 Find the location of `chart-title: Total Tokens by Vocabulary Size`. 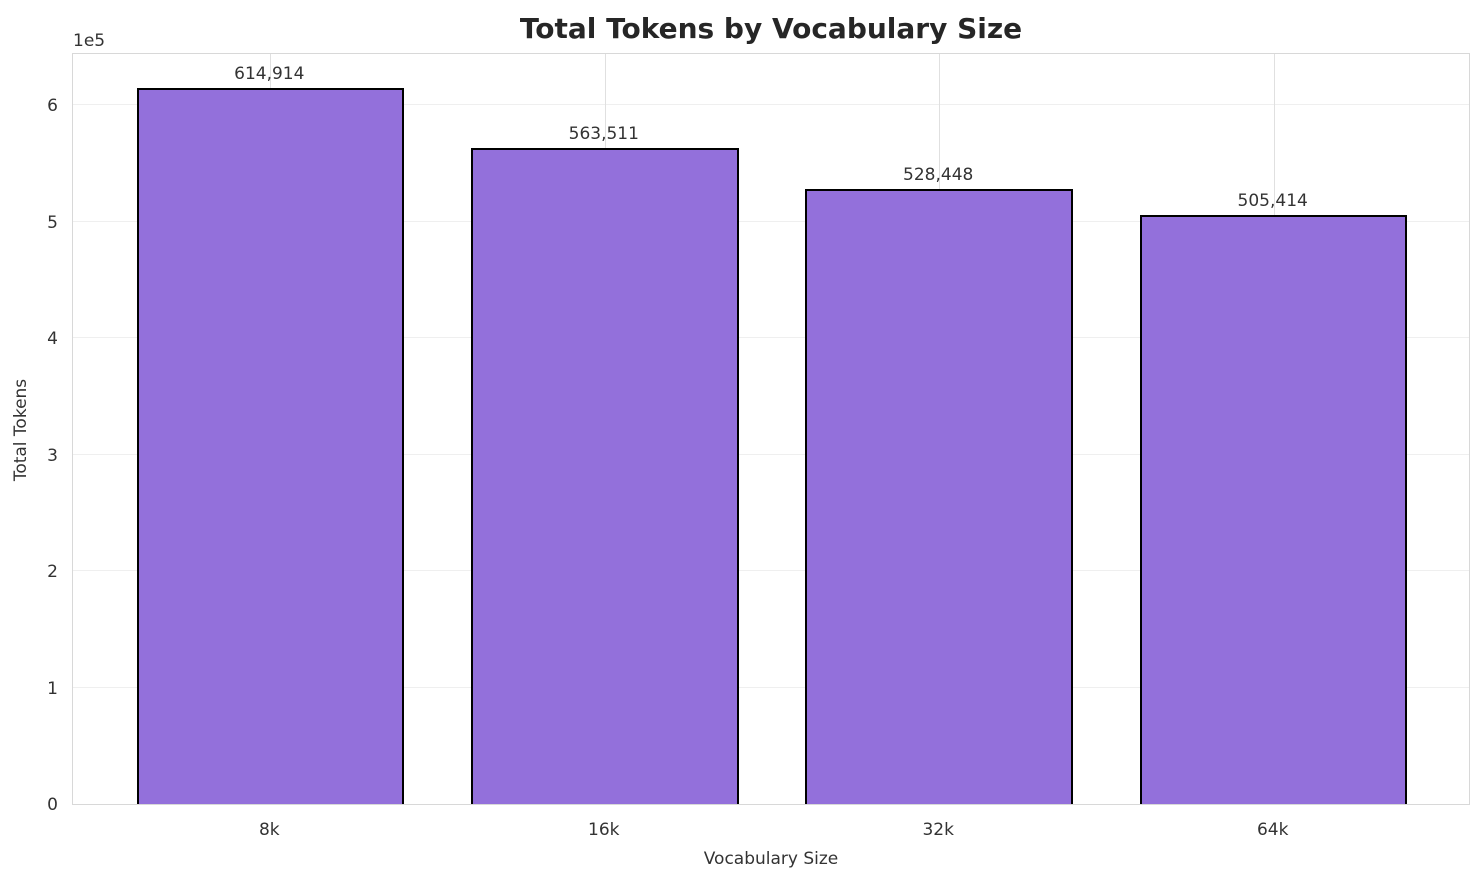

chart-title: Total Tokens by Vocabulary Size is located at coordinates (771, 28).